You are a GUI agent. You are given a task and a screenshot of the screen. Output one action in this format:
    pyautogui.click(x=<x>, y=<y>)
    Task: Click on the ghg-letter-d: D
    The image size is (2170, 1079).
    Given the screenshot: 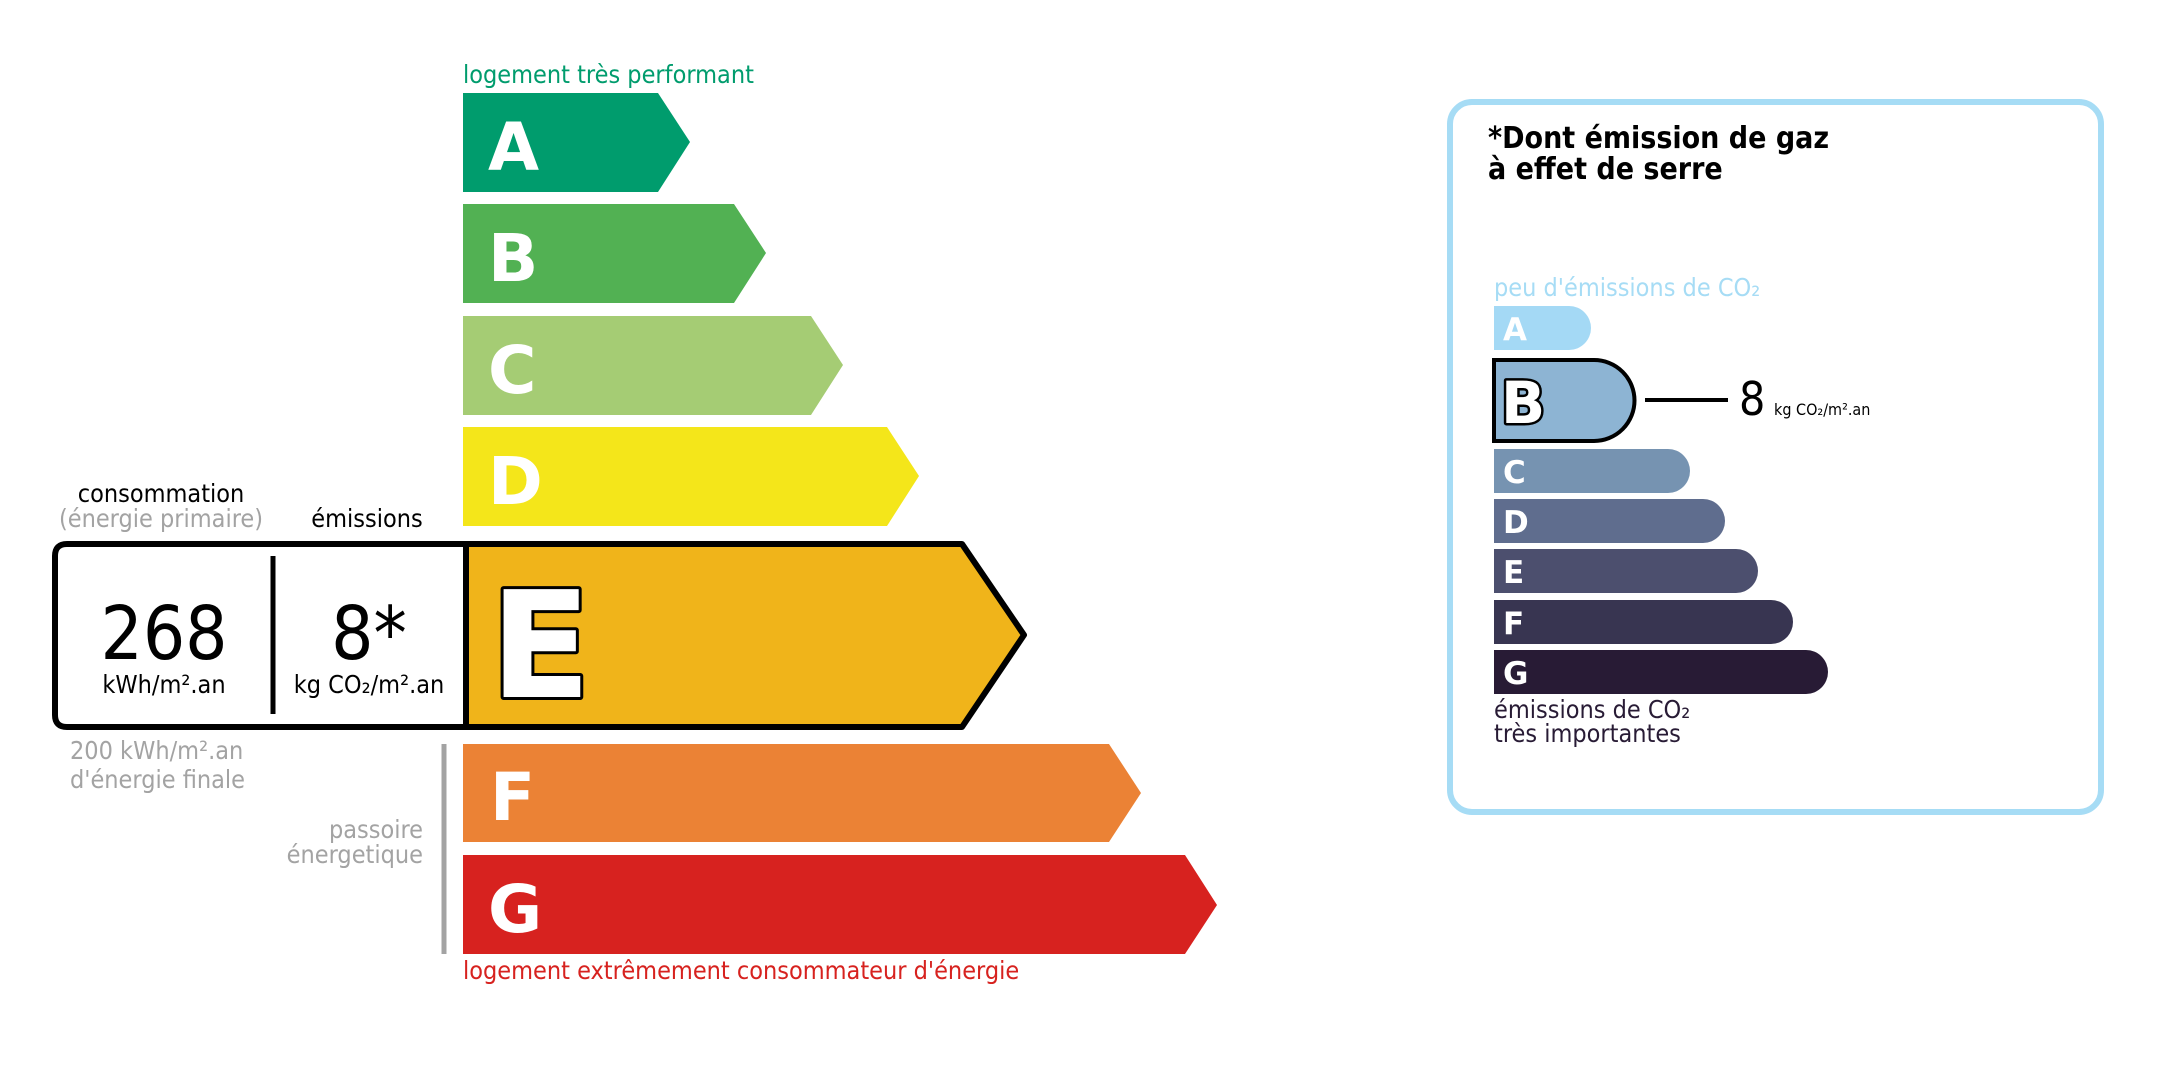 What is the action you would take?
    pyautogui.click(x=1516, y=523)
    